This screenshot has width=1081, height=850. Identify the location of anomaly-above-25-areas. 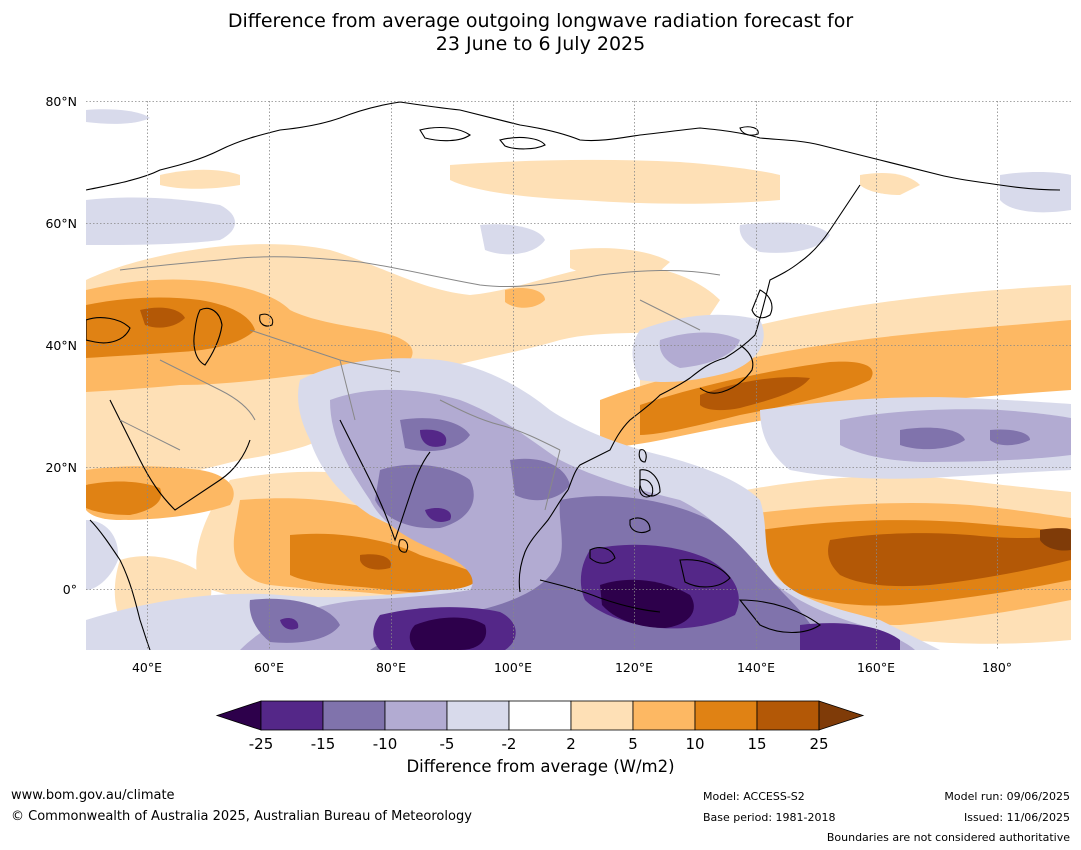
(1055, 539).